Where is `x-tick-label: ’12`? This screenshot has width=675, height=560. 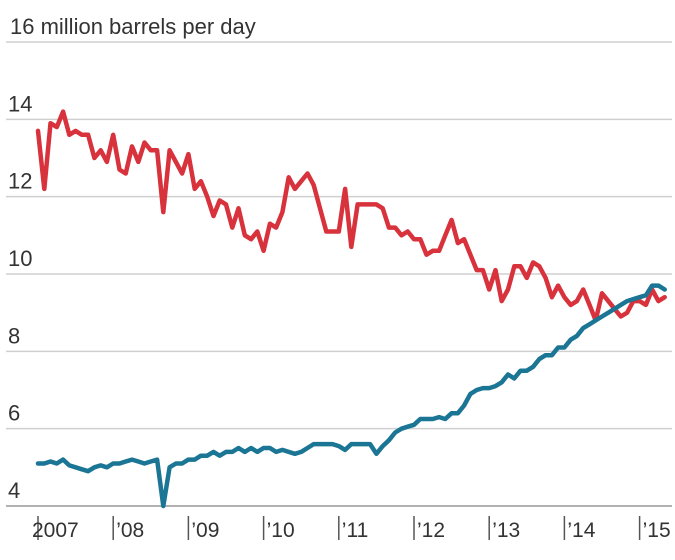 x-tick-label: ’12 is located at coordinates (431, 530).